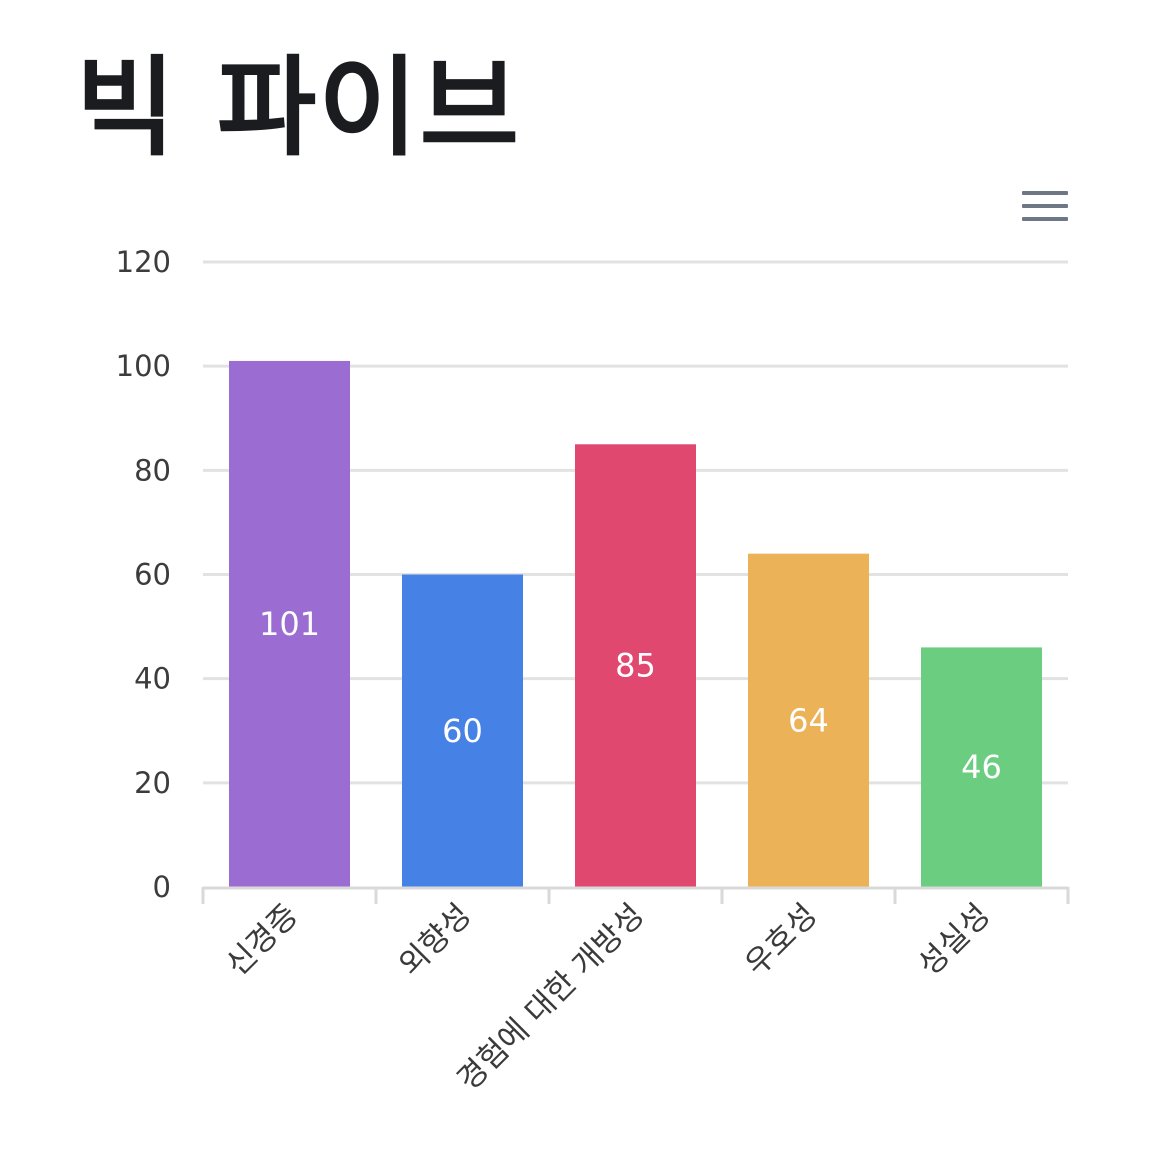 This screenshot has height=1172, width=1170. I want to click on y-axis-ticks: 0 20 40 60 80 100 120, so click(143, 574).